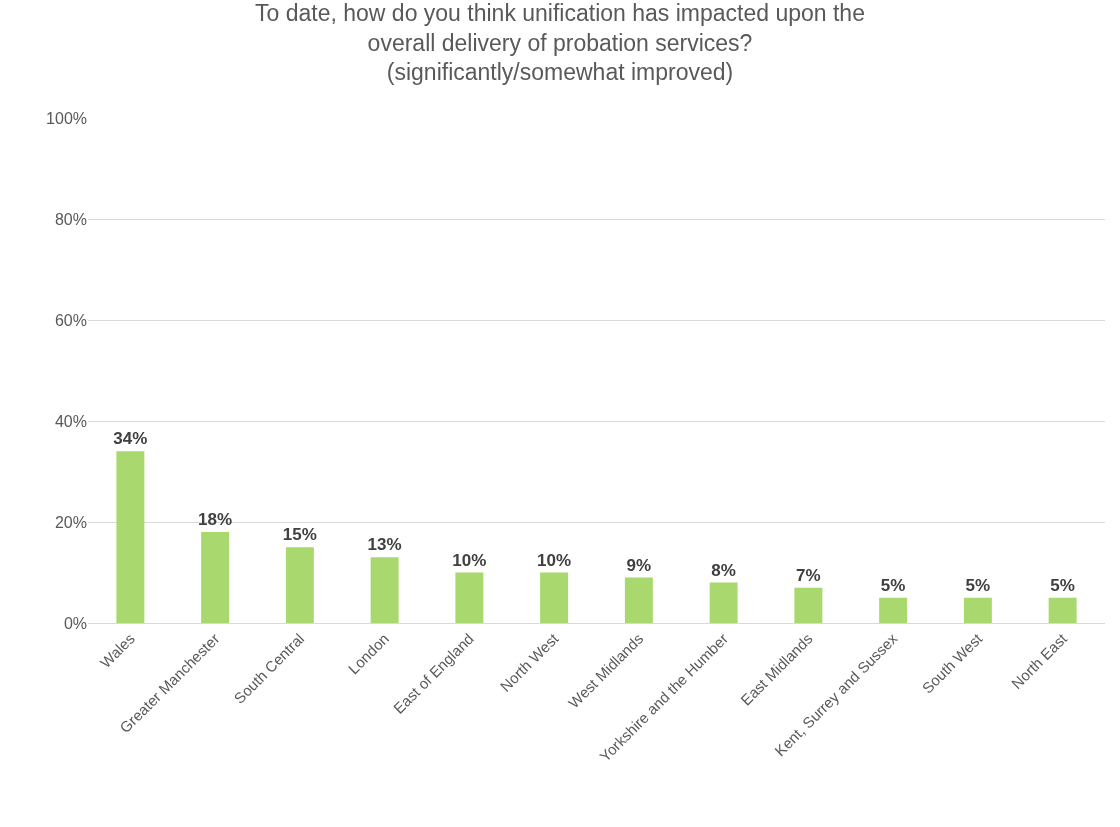  I want to click on data-label: 9%, so click(639, 565).